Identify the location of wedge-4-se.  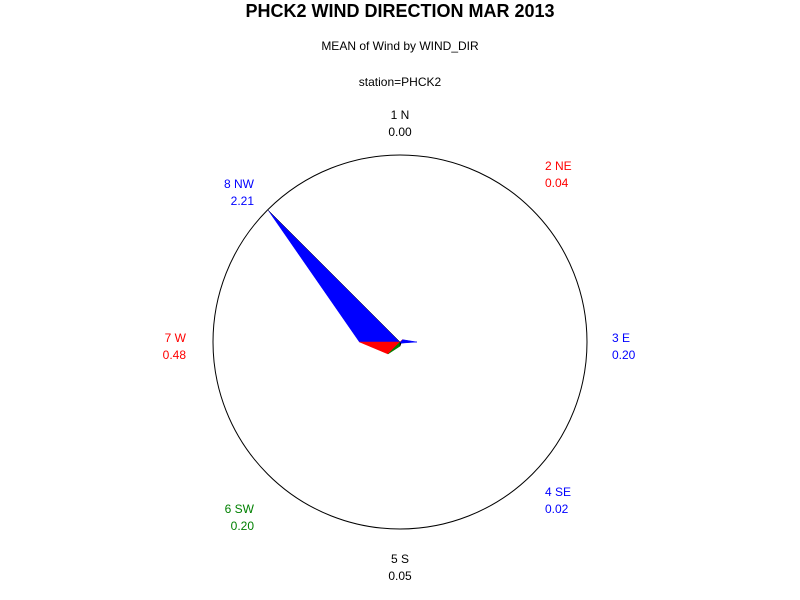
(408, 342).